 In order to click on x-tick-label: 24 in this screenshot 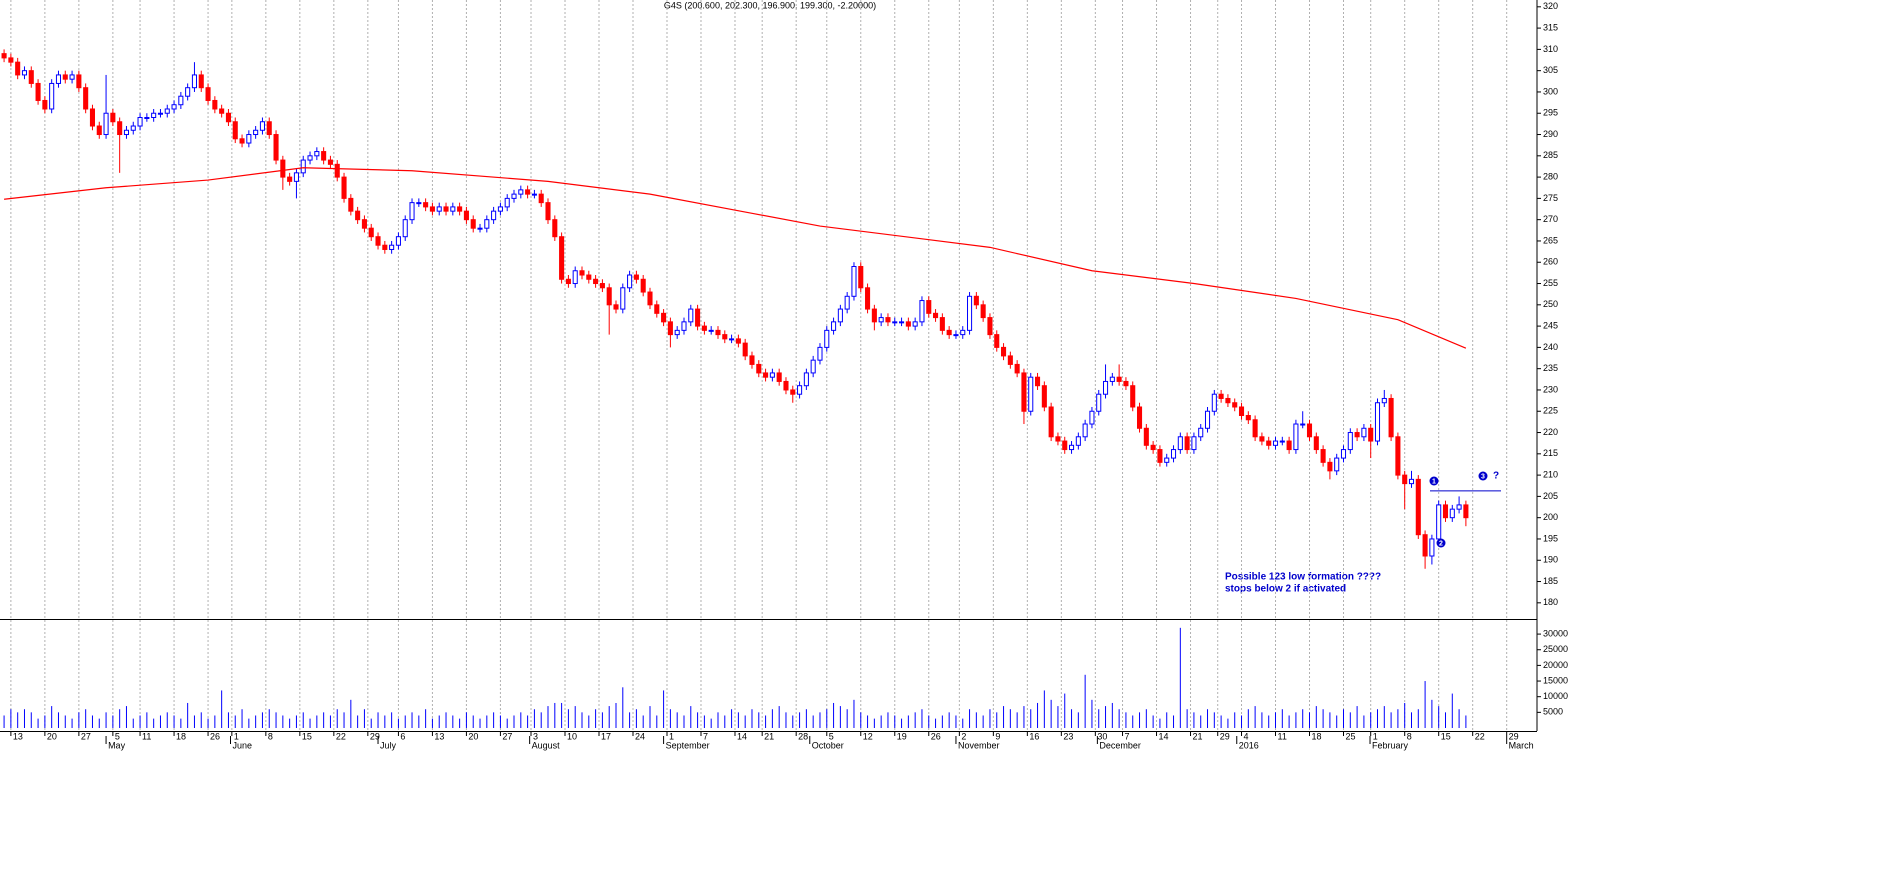, I will do `click(640, 736)`.